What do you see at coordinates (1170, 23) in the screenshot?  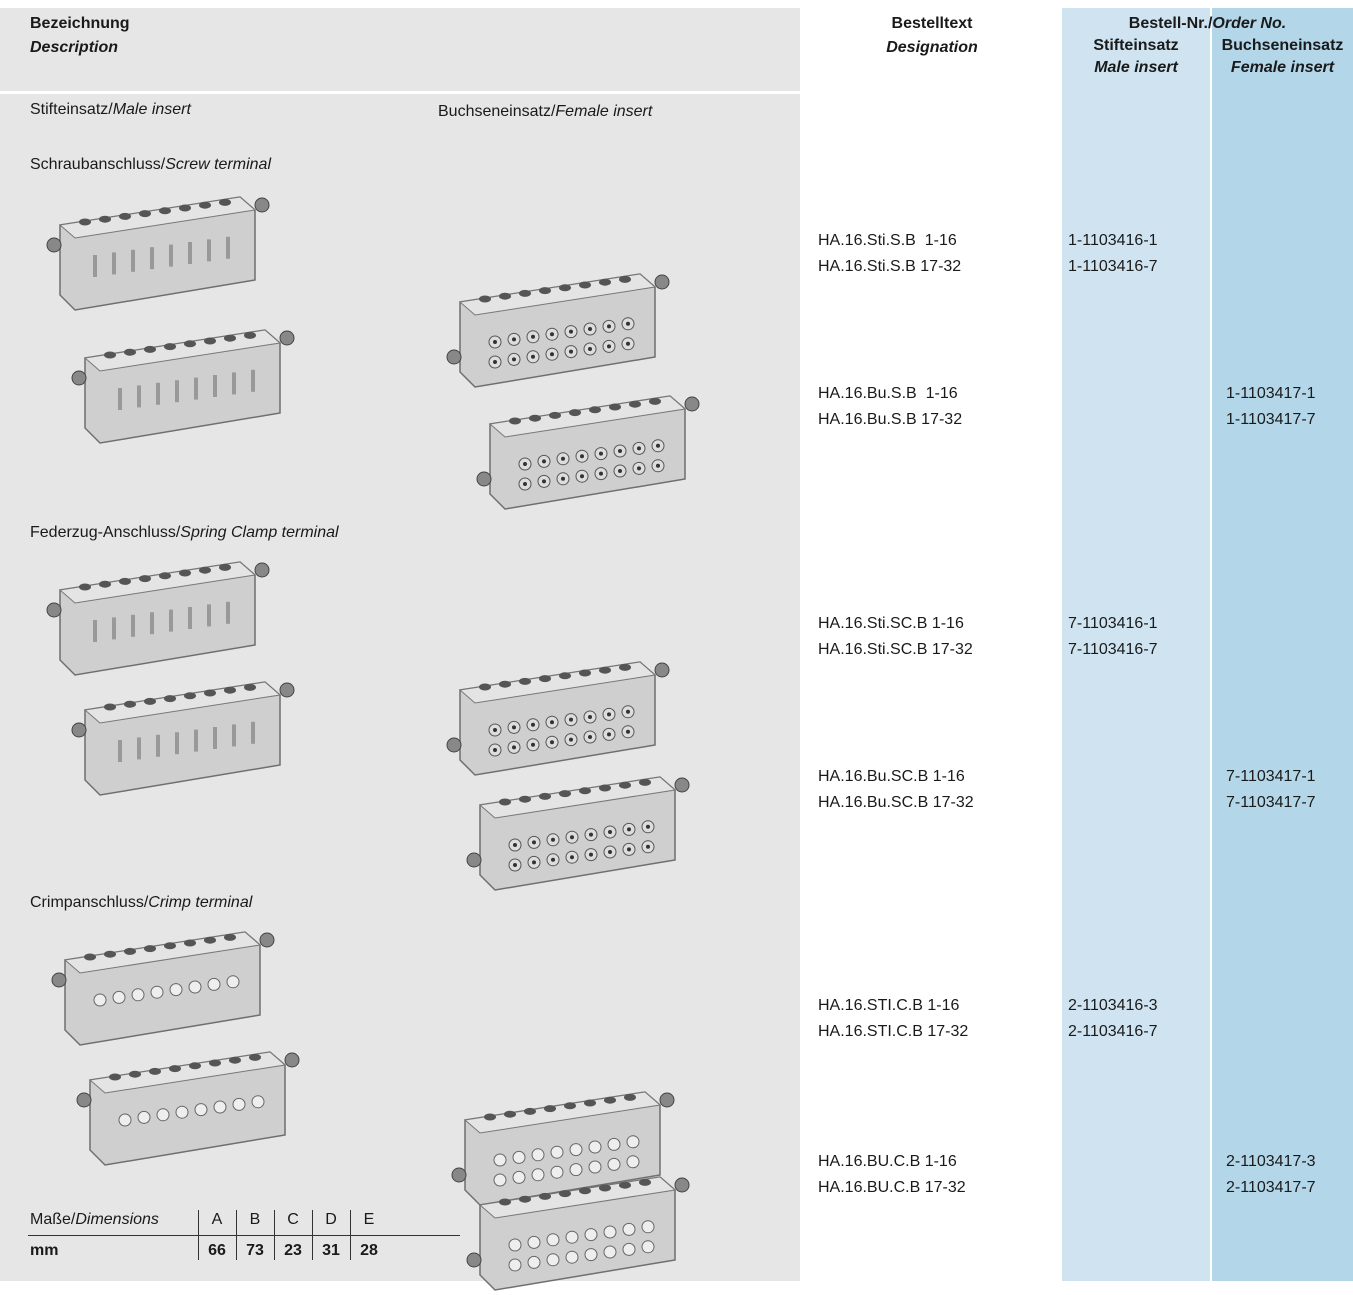 I see `order-no-de: Bestell-Nr./` at bounding box center [1170, 23].